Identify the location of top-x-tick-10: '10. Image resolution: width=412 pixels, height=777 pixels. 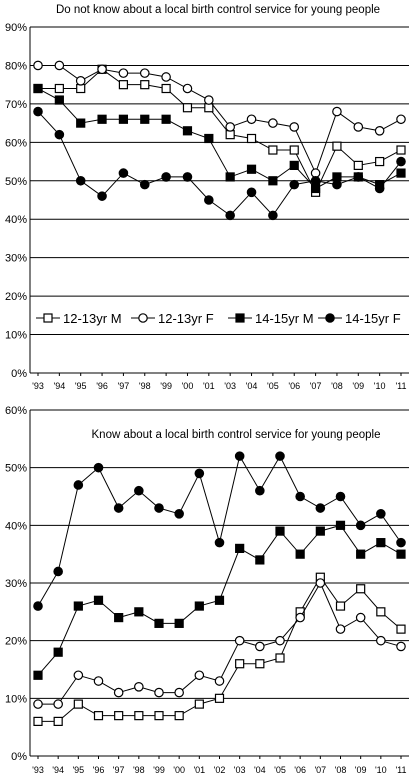
(380, 386).